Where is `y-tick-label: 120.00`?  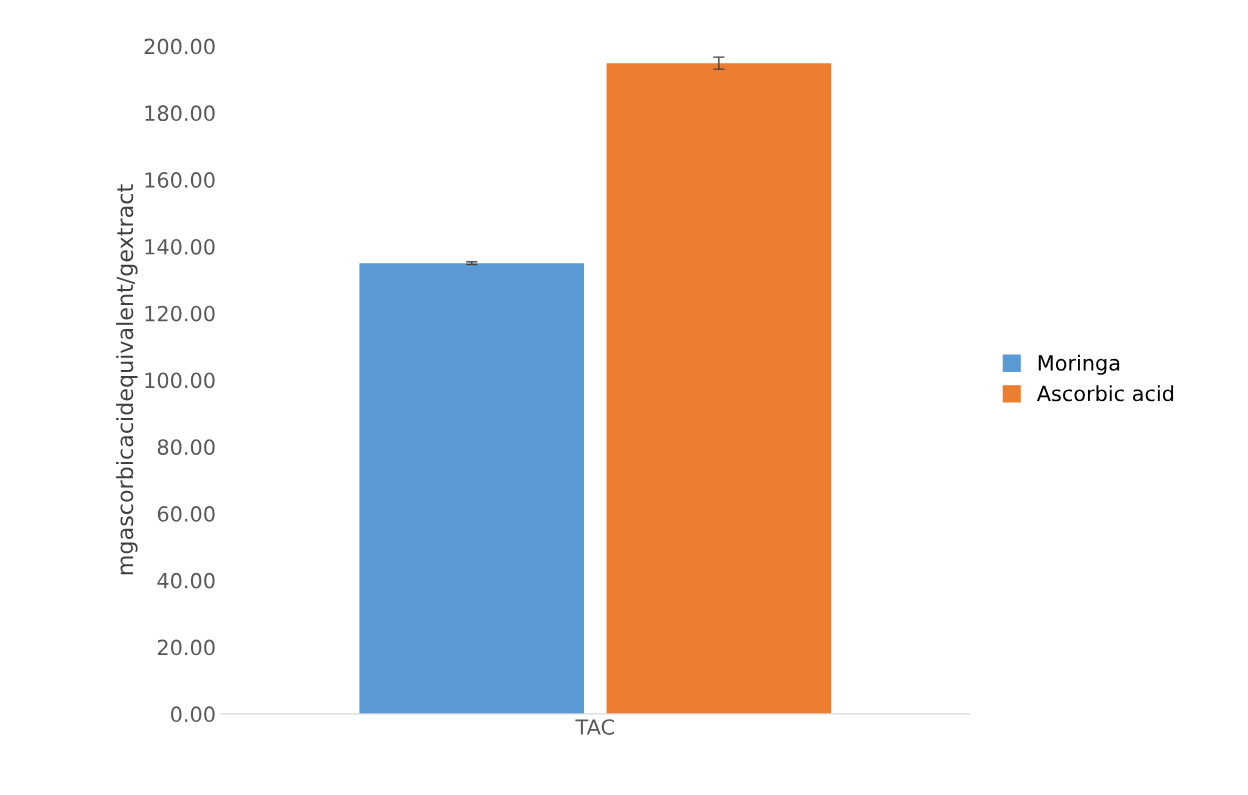
y-tick-label: 120.00 is located at coordinates (180, 313).